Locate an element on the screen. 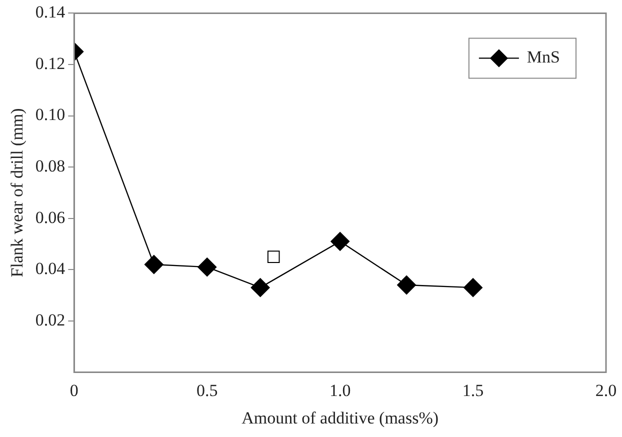  y-tick-label: 0.10 is located at coordinates (50, 114).